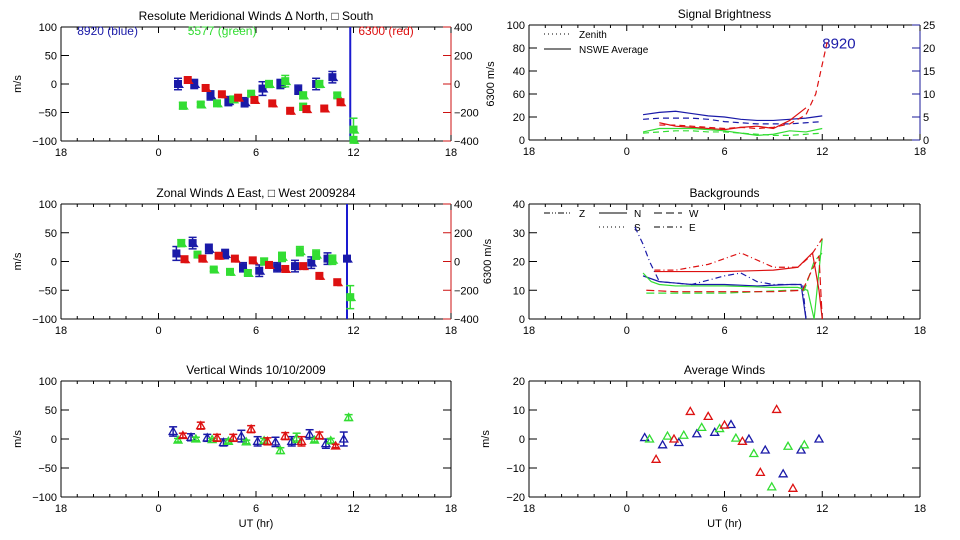  I want to click on series-line-red, so click(738, 285).